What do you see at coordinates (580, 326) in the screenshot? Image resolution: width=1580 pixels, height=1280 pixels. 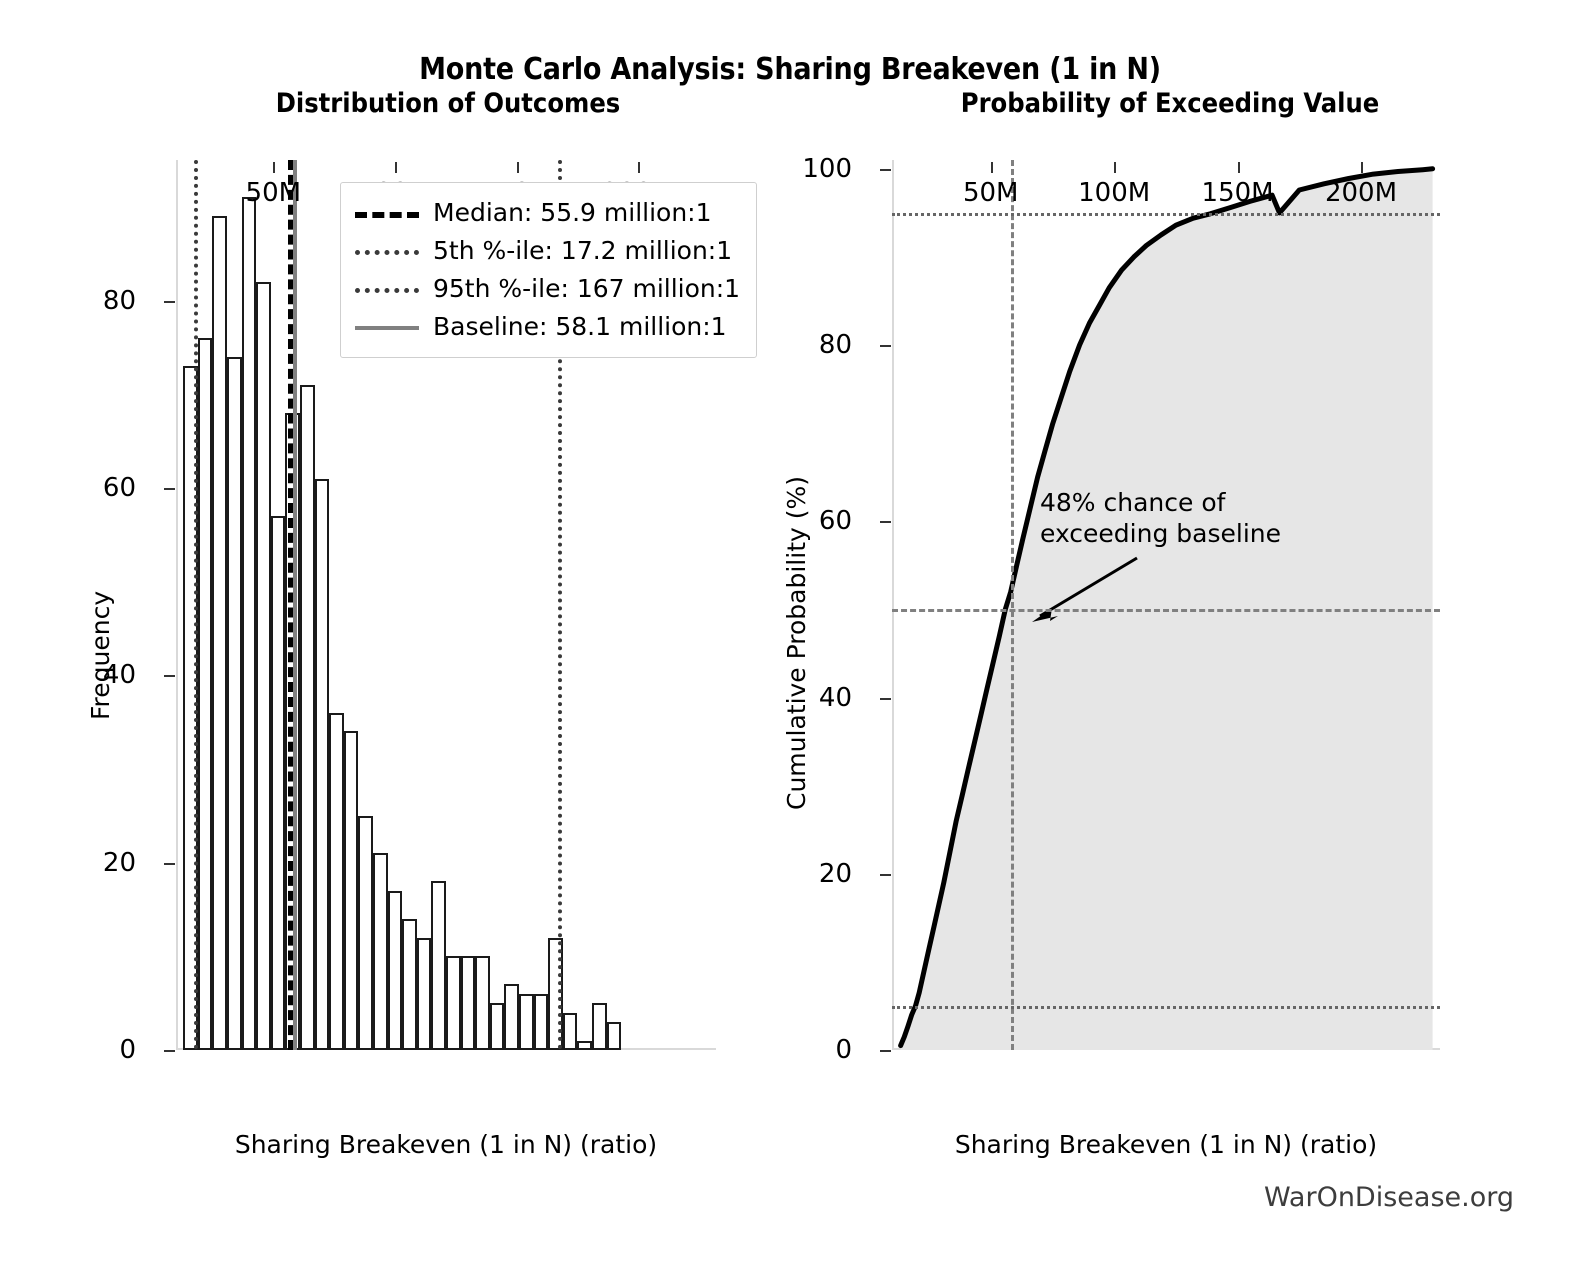 I see `legend-label: Baseline: 58.1 million:1` at bounding box center [580, 326].